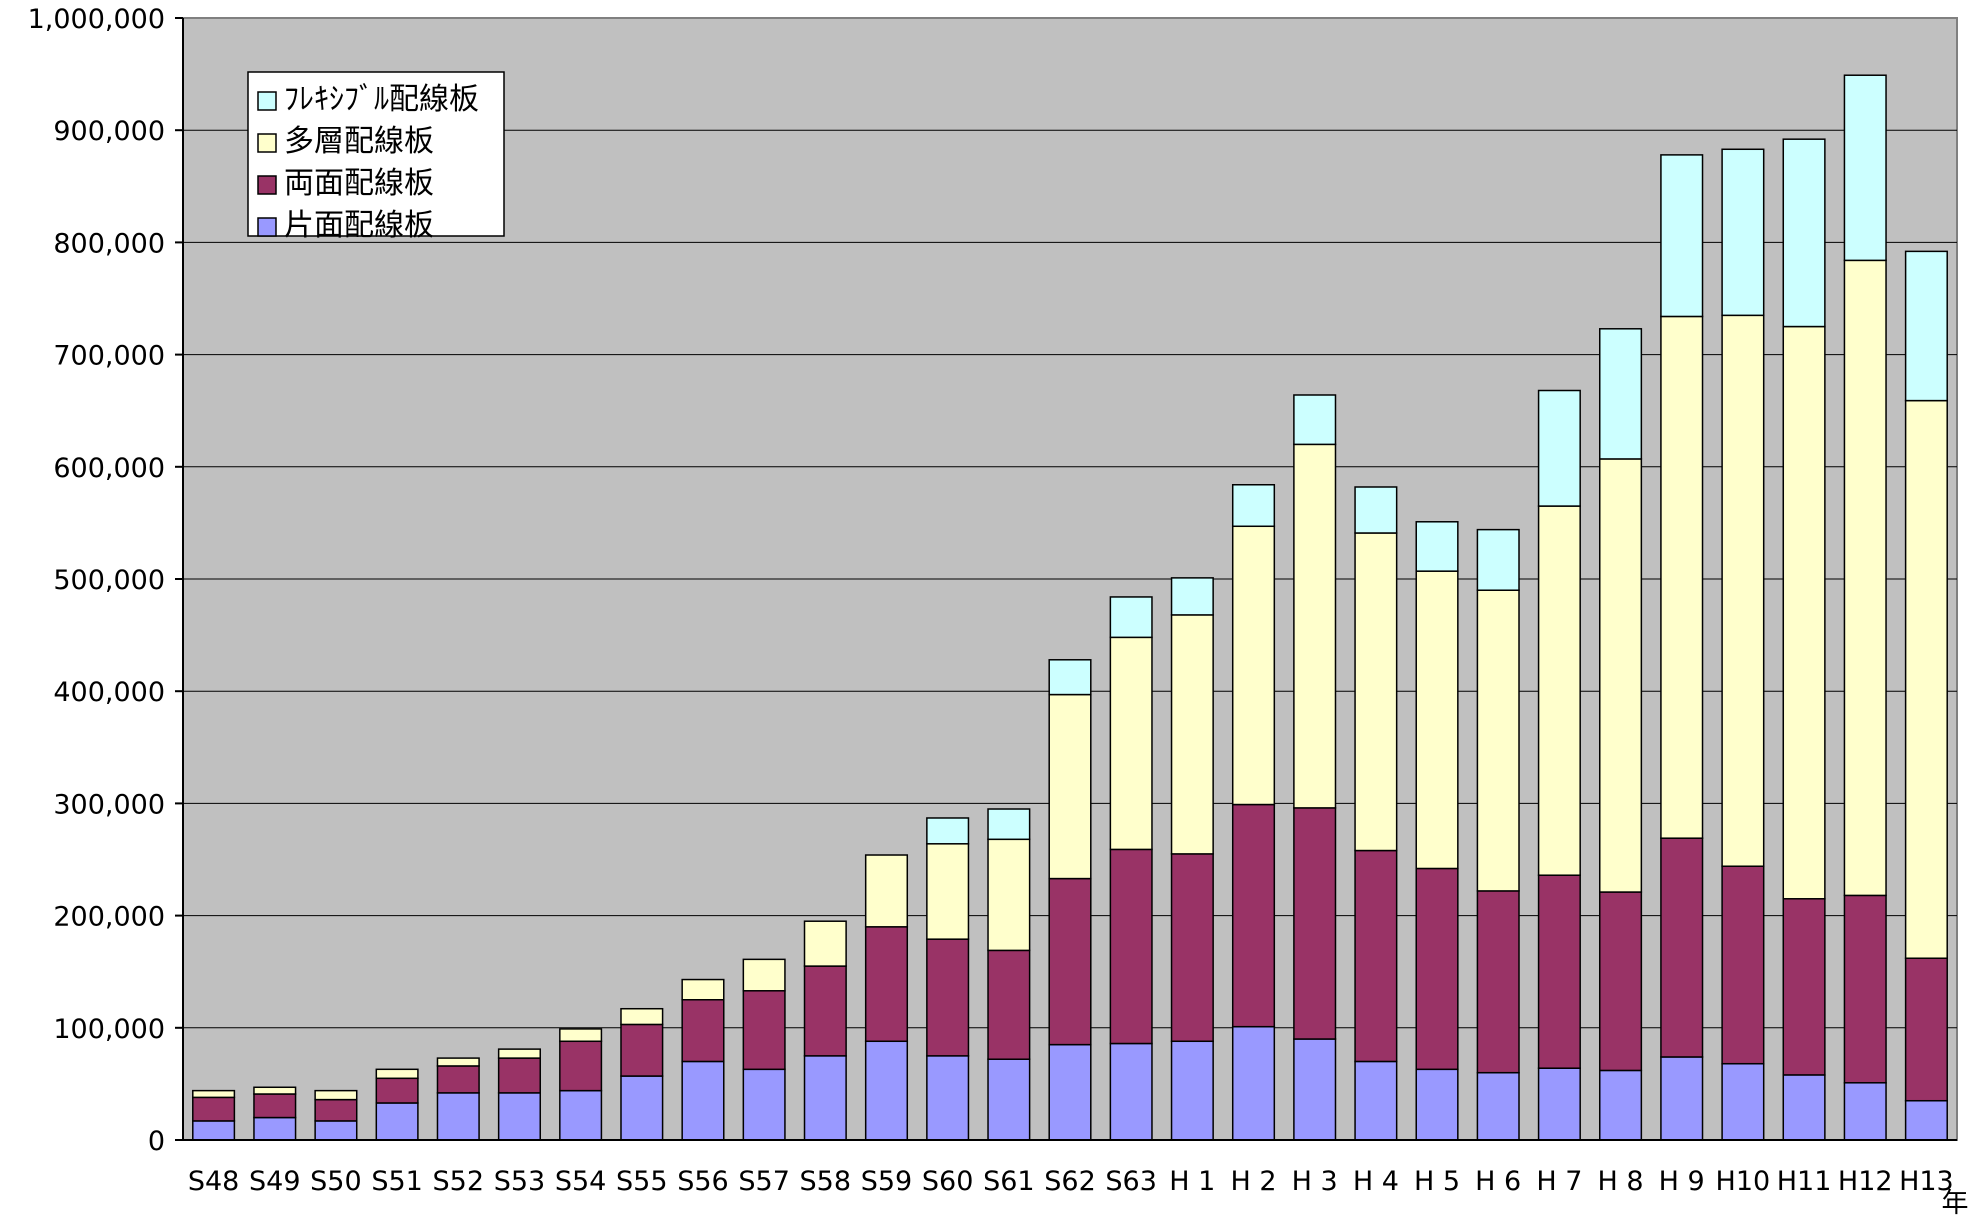 The image size is (1973, 1221). What do you see at coordinates (109, 692) in the screenshot?
I see `y-tick-label: 400,000` at bounding box center [109, 692].